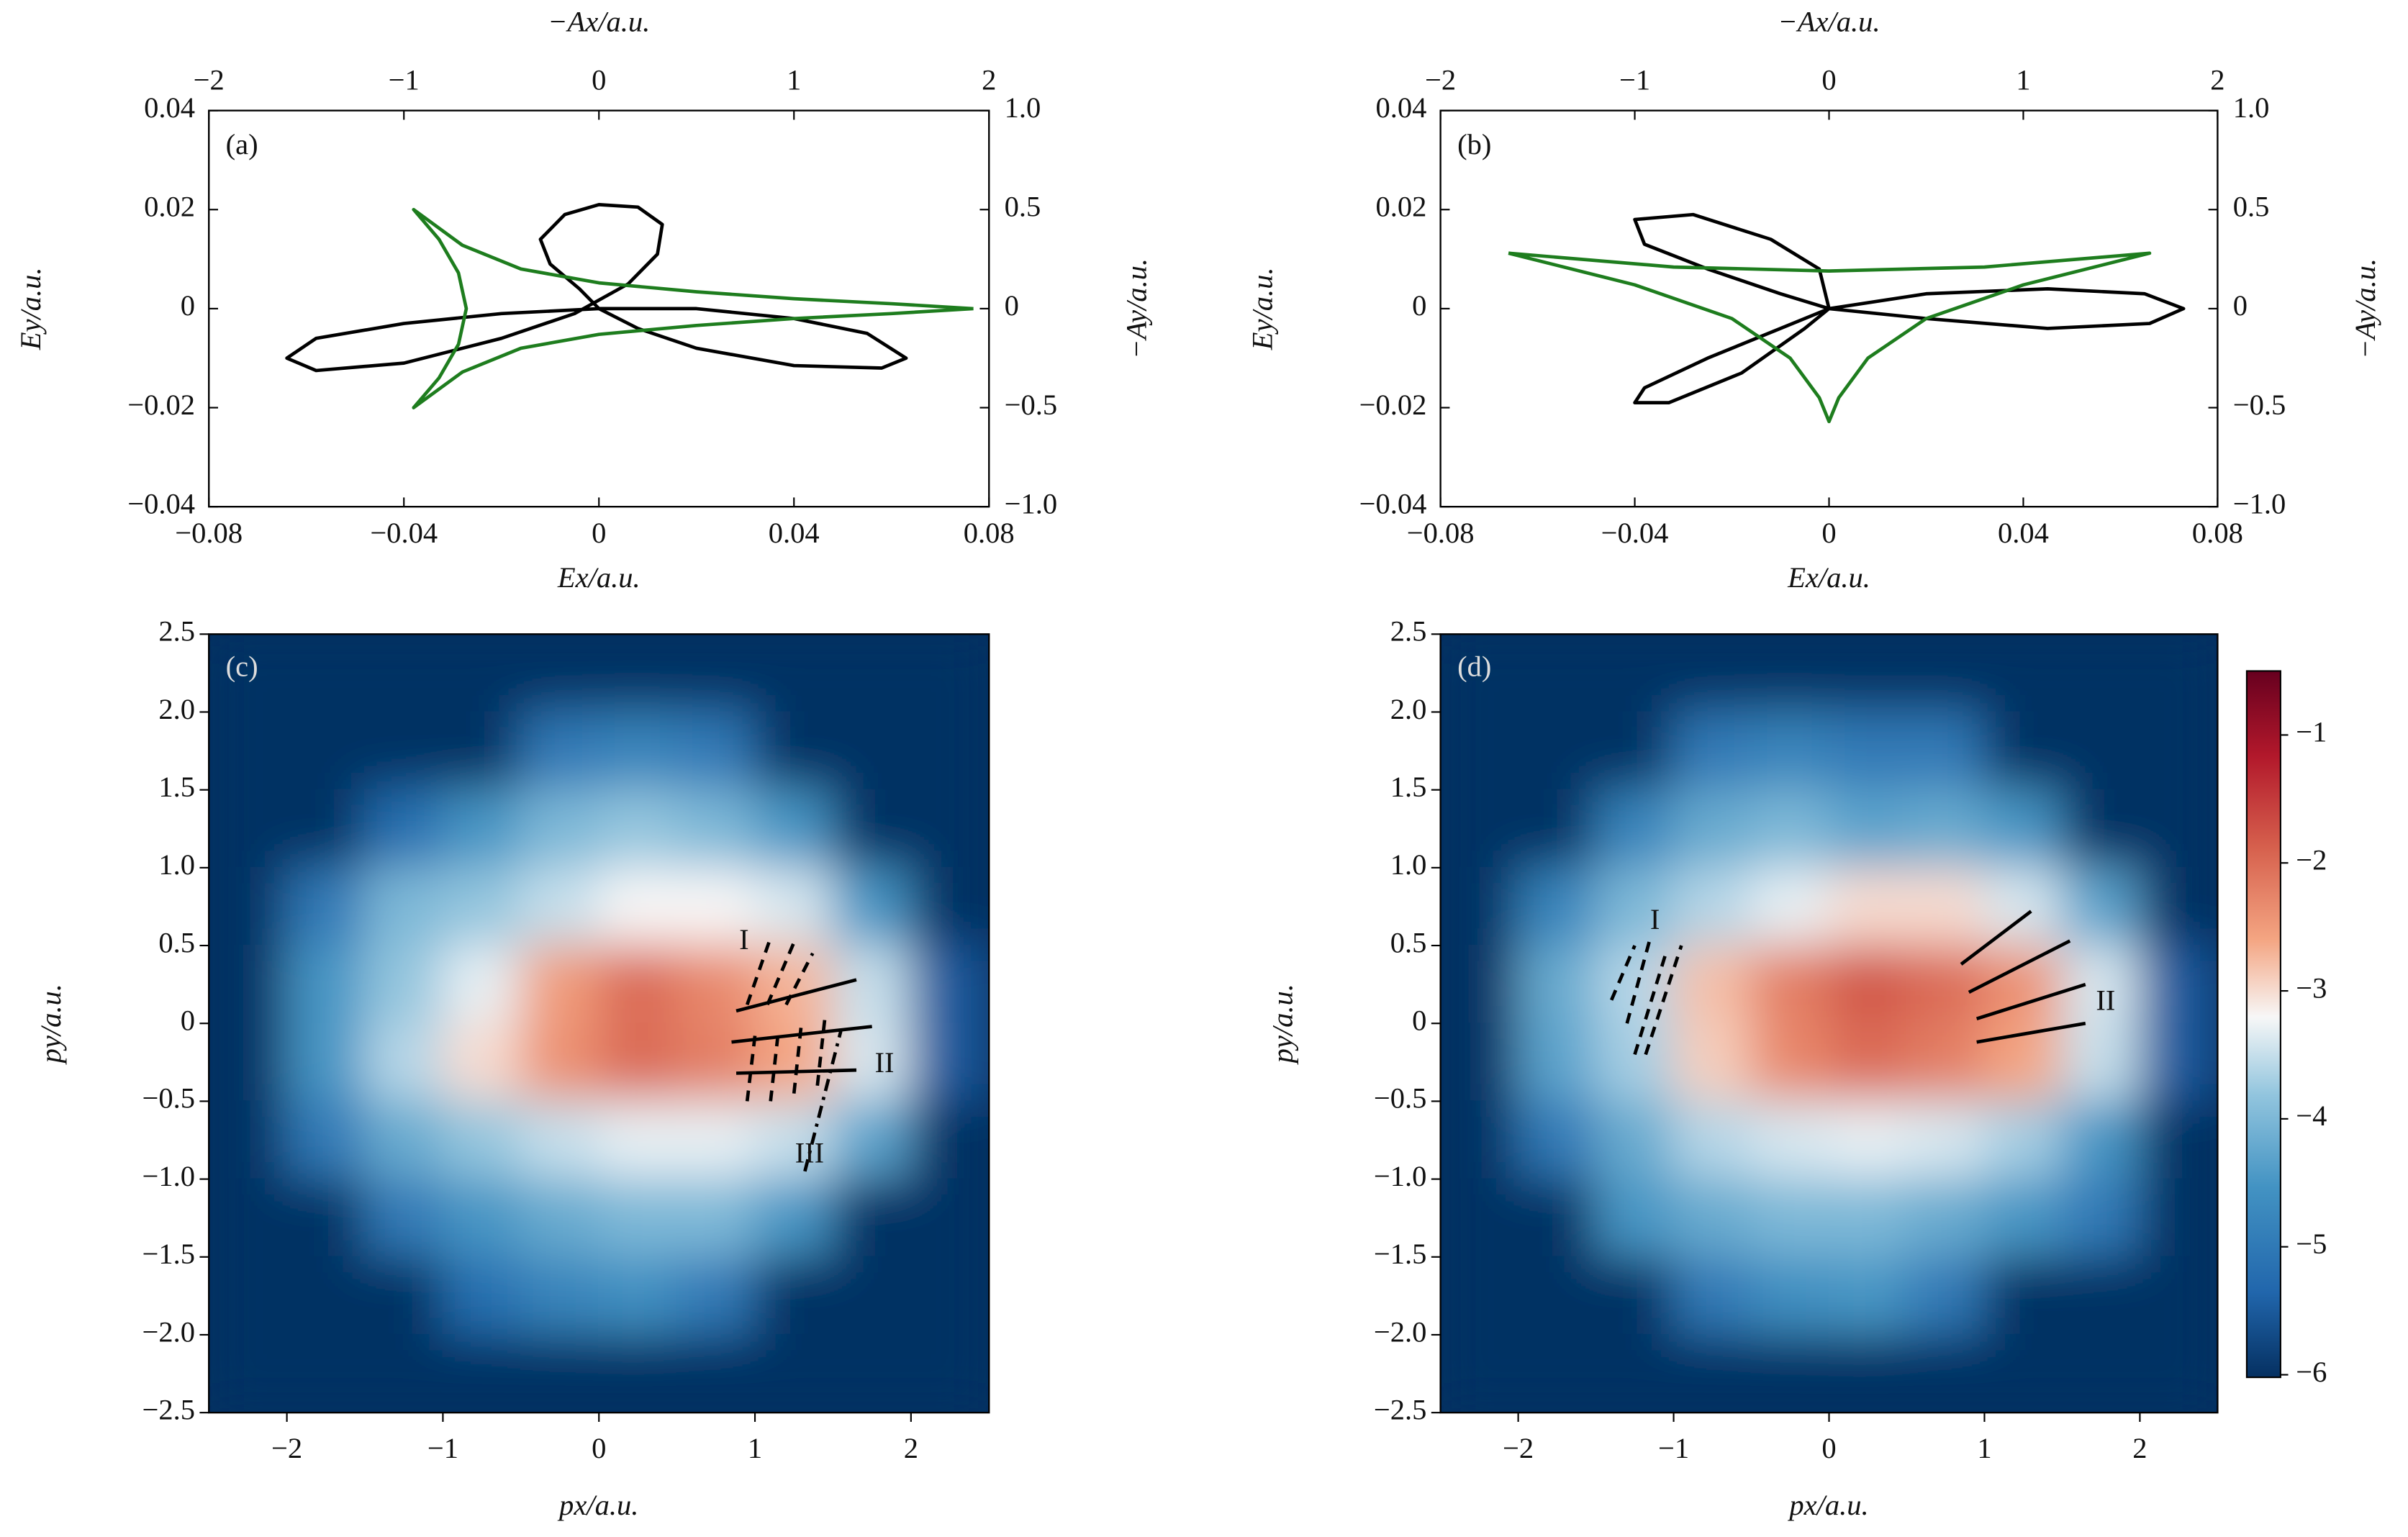  I want to click on x-tick-label: −1, so click(1673, 1448).